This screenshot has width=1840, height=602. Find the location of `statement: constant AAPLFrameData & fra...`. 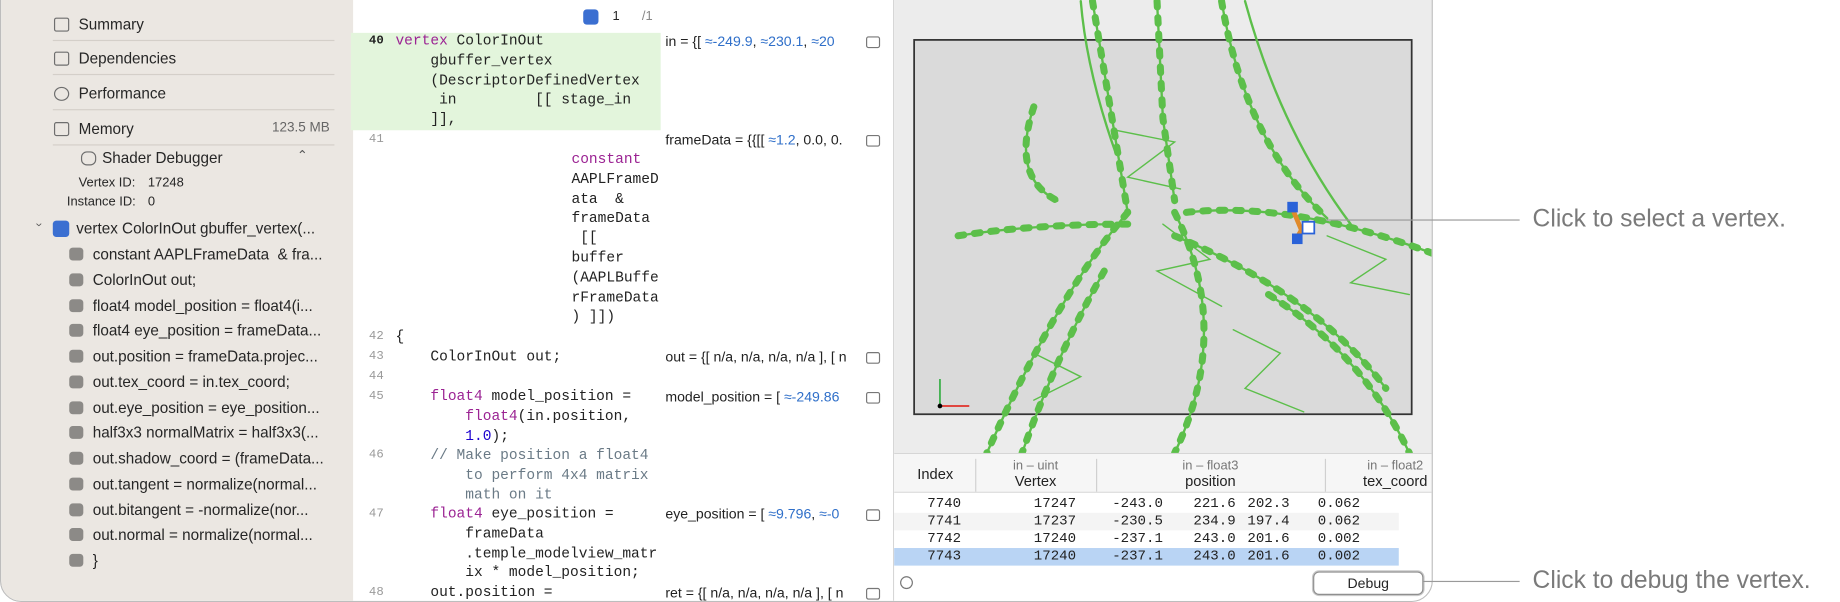

statement: constant AAPLFrameData & fra... is located at coordinates (207, 254).